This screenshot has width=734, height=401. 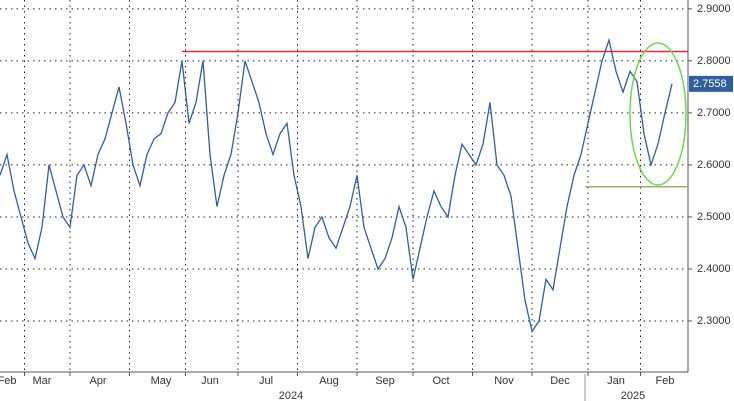 What do you see at coordinates (633, 395) in the screenshot?
I see `year-label: 2025` at bounding box center [633, 395].